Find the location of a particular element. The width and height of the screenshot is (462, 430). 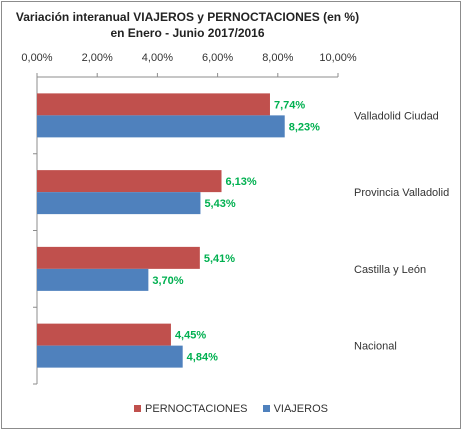

x-tick-label: 6,00% is located at coordinates (217, 58).